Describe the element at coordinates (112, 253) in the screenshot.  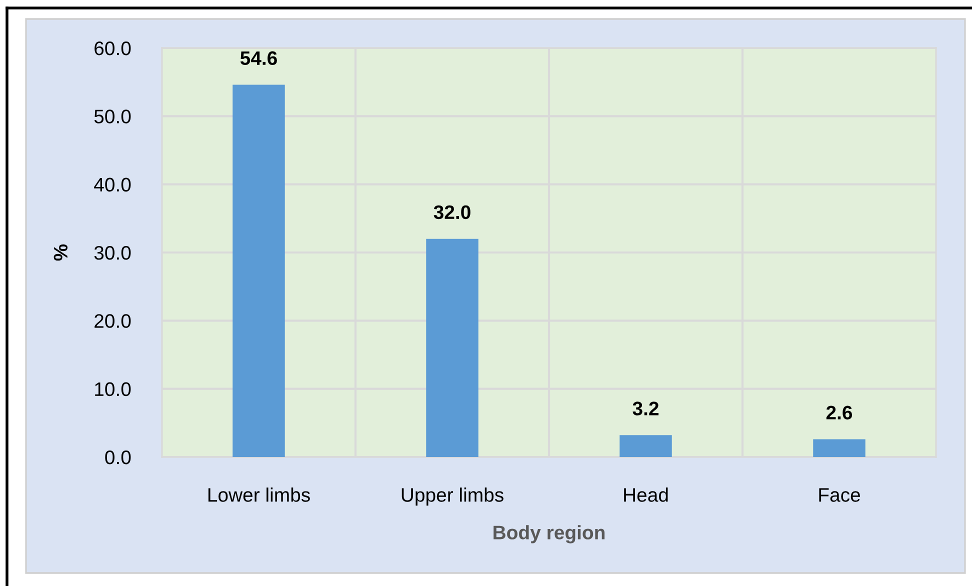
I see `y-tick-label: 30.0` at that location.